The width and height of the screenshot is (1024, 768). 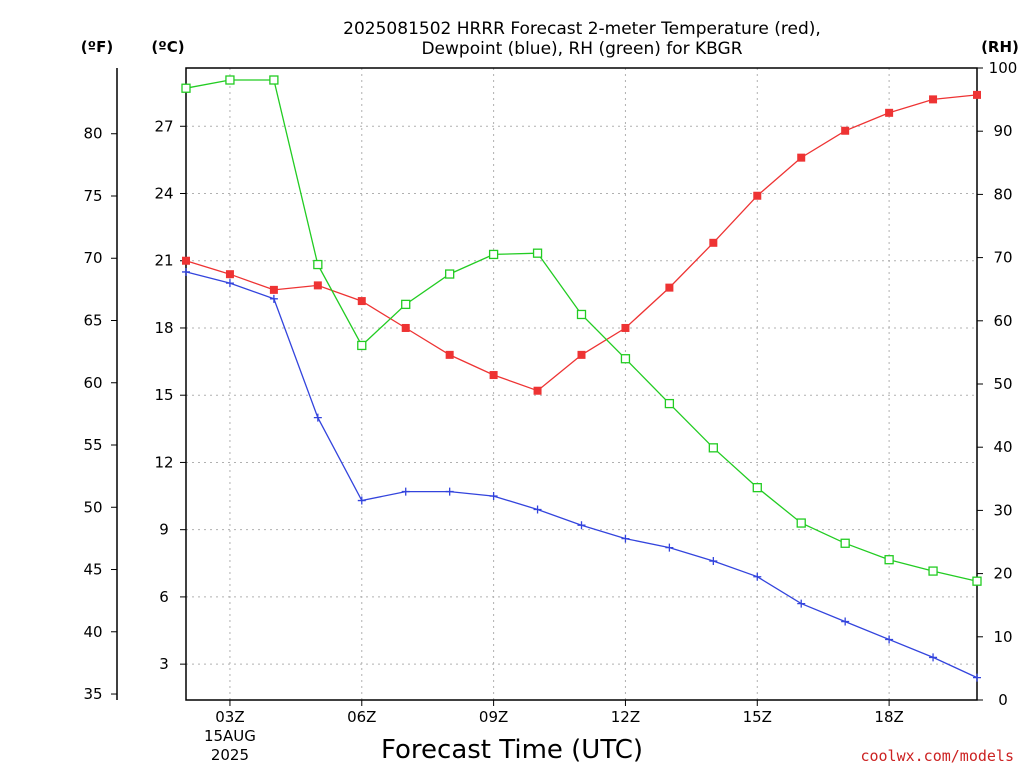 What do you see at coordinates (625, 717) in the screenshot?
I see `x-tick-label: 12Z` at bounding box center [625, 717].